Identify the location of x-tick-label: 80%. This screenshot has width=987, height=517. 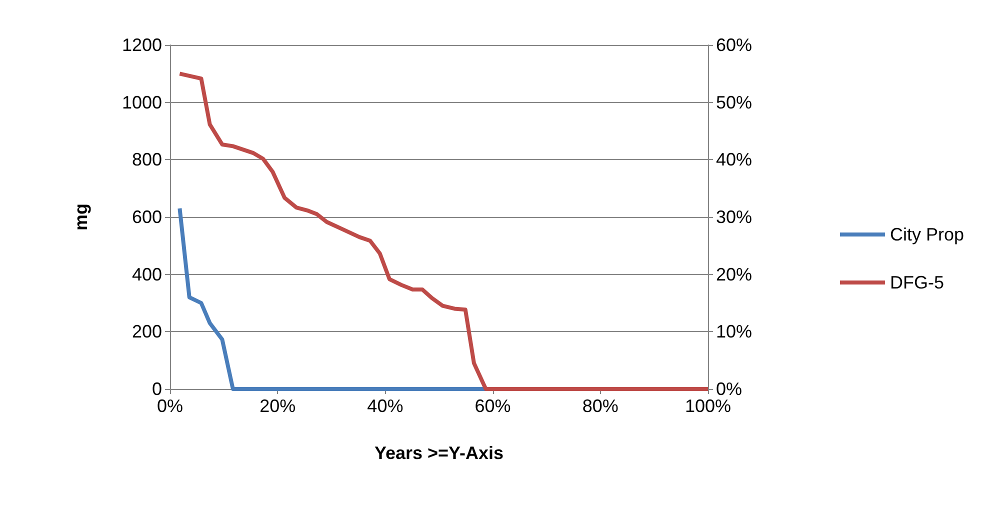
(600, 406).